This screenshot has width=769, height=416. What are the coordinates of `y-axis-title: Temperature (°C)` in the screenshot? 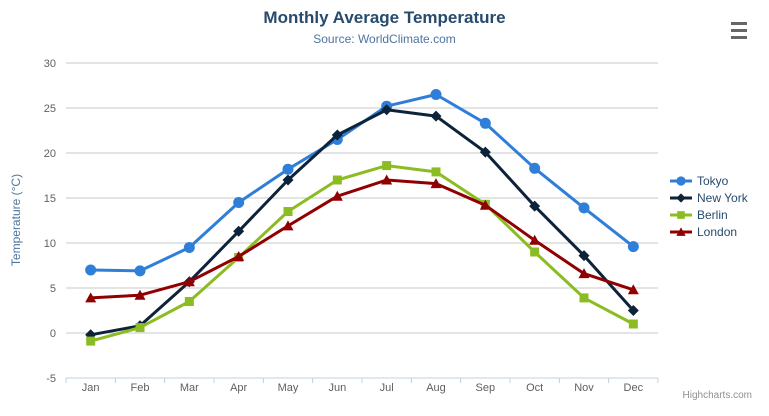 It's located at (16, 220).